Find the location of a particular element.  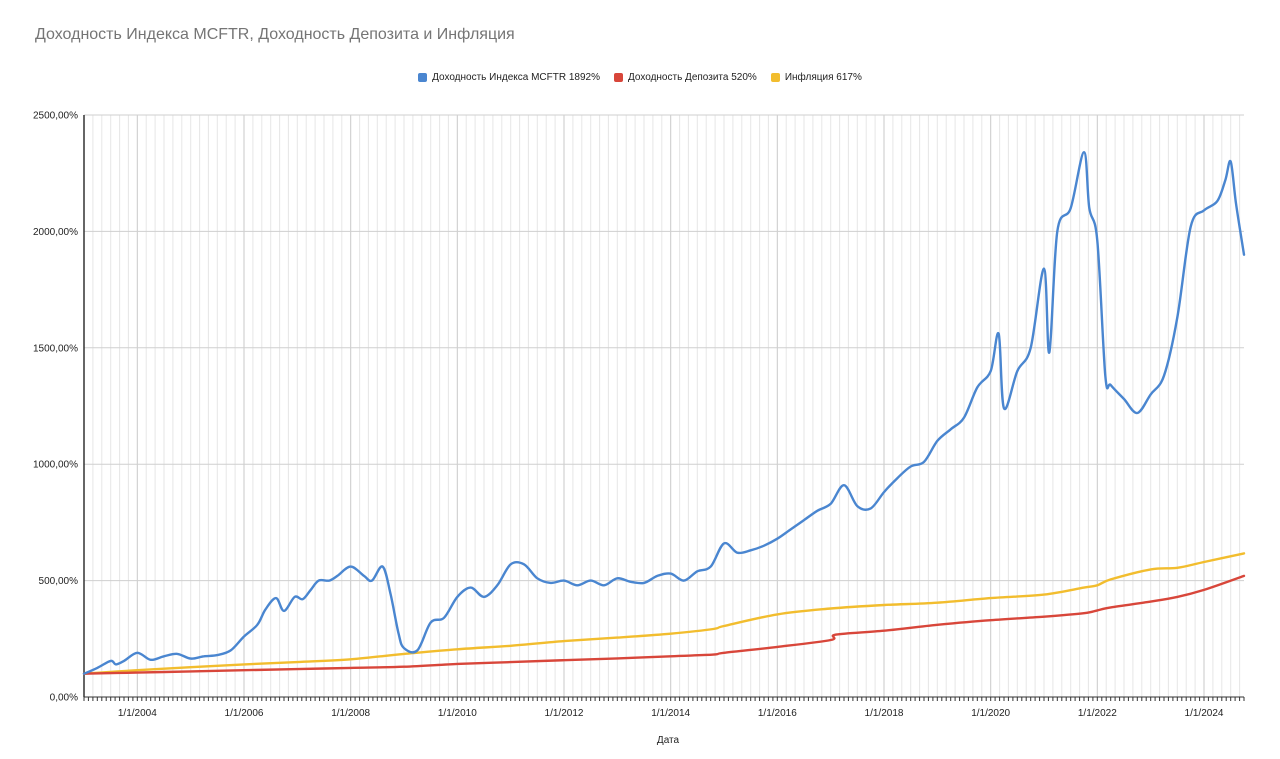

x-tick-label: 1/1/2022 is located at coordinates (1097, 713).